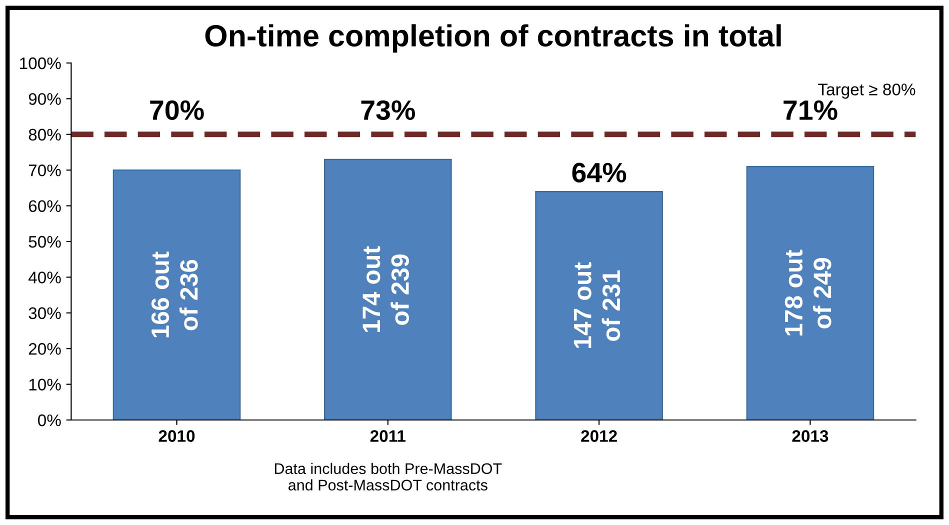 Image resolution: width=949 pixels, height=525 pixels. I want to click on annotation: 178 out of 249, so click(808, 293).